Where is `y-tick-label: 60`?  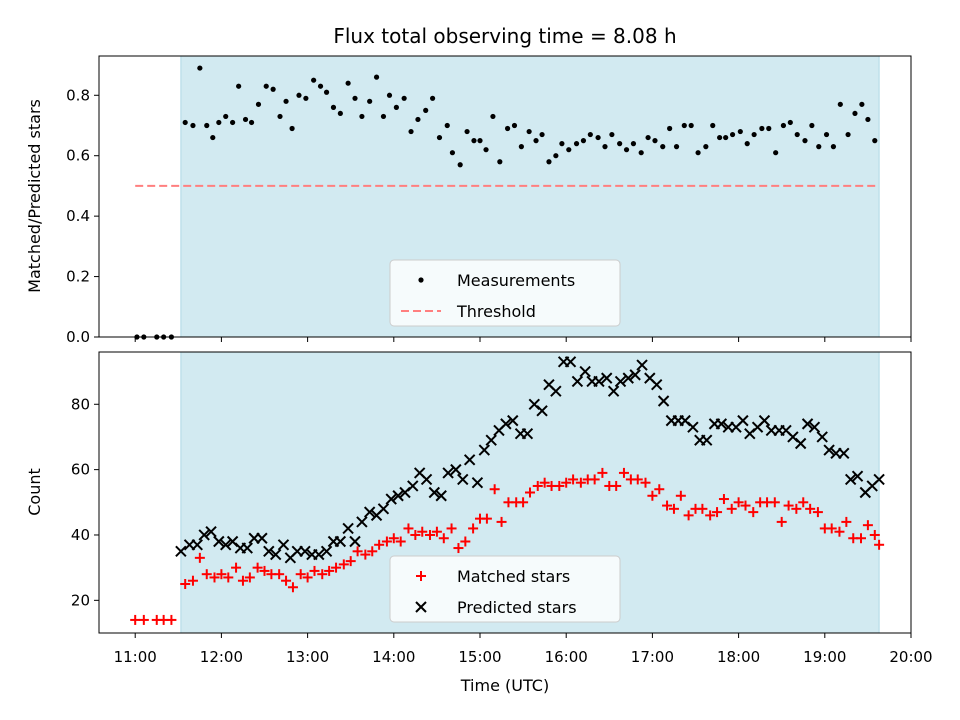 y-tick-label: 60 is located at coordinates (80, 470).